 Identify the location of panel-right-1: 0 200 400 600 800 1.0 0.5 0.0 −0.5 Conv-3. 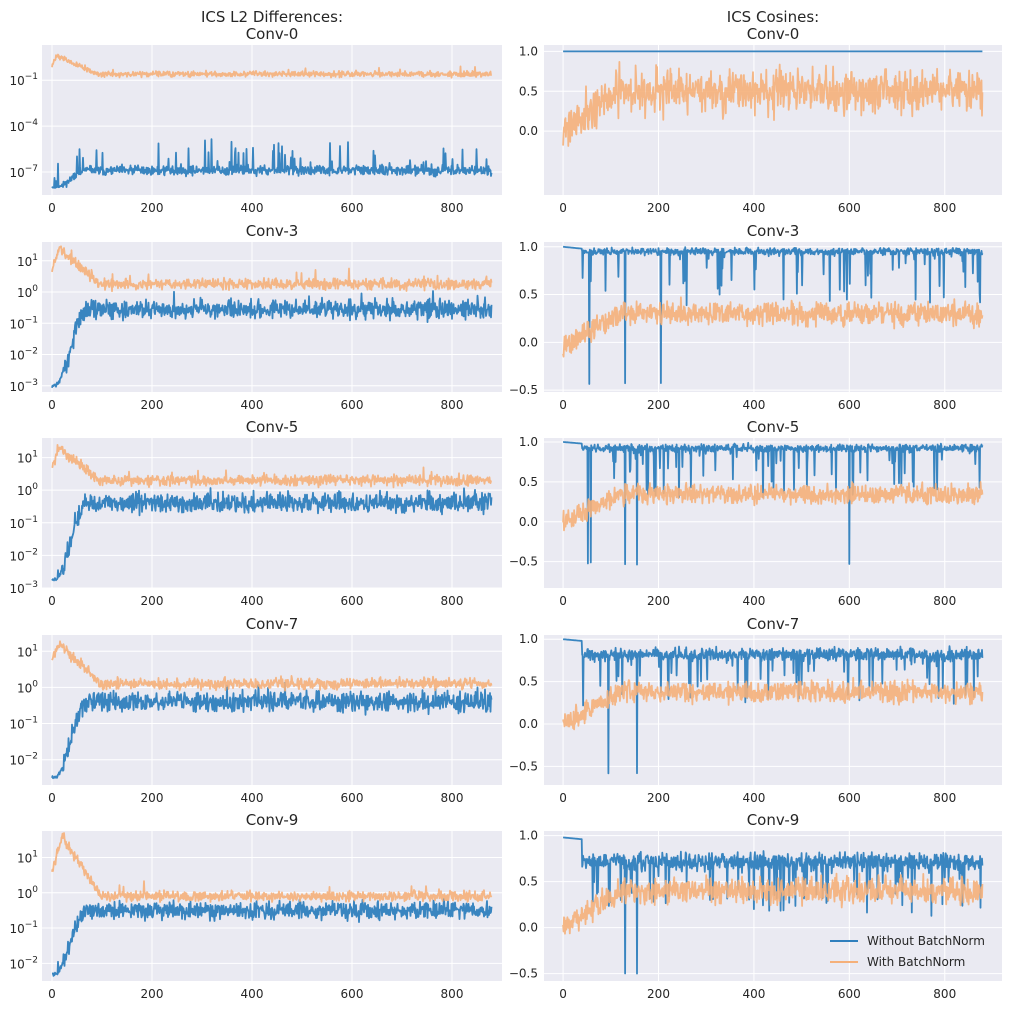
(755, 317).